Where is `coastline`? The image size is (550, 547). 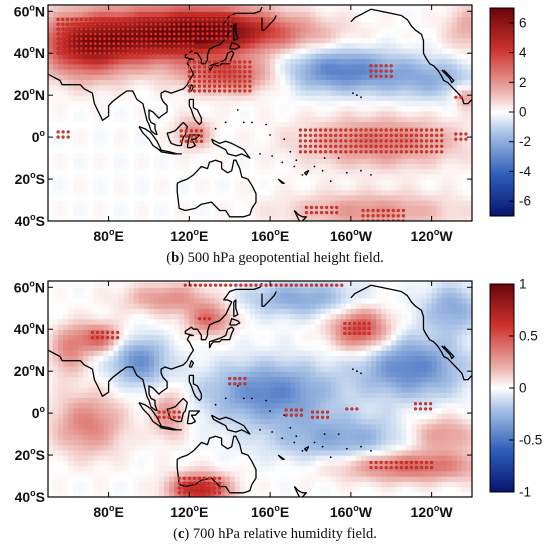 coastline is located at coordinates (300, 215).